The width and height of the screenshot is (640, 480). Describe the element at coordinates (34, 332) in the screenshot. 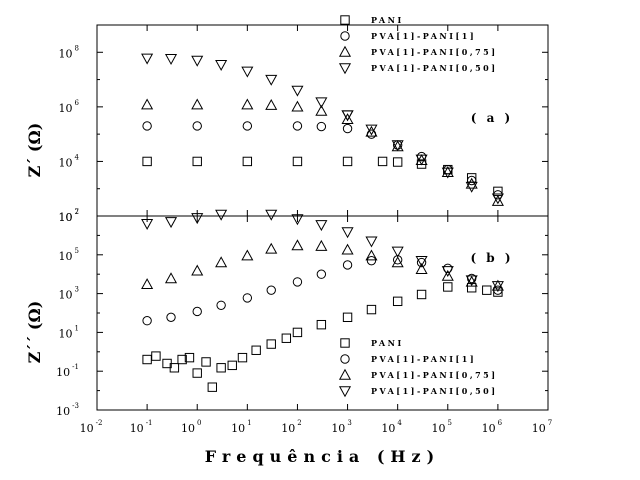

I see `y-axis-title: Z´´ (Ω)` at that location.